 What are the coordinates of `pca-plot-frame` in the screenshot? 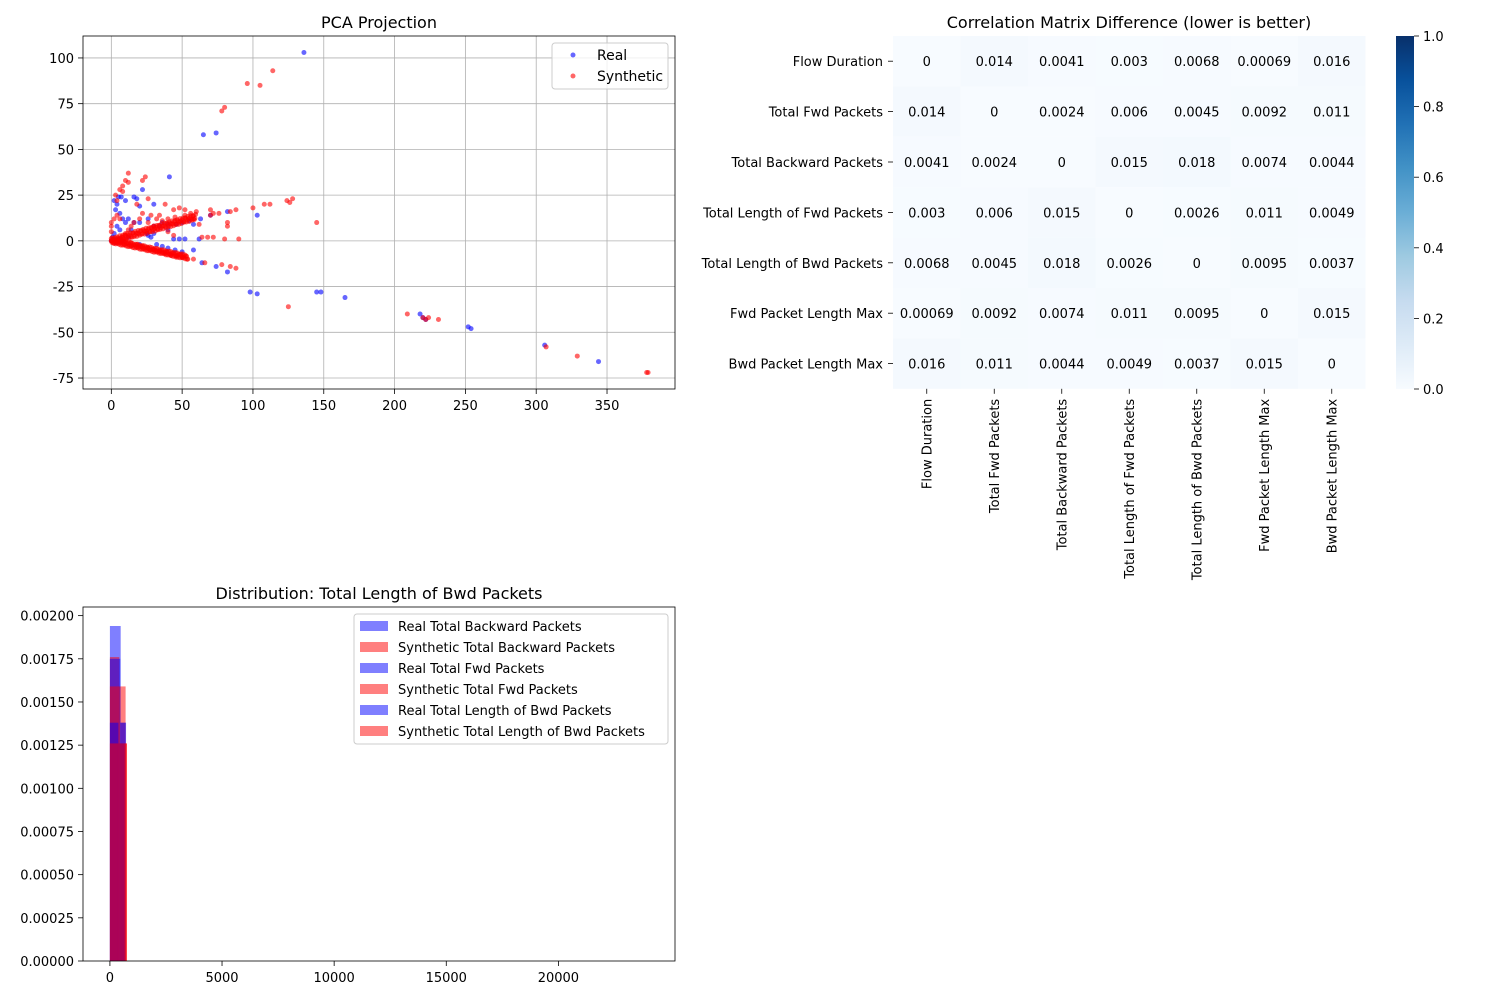 It's located at (379, 212).